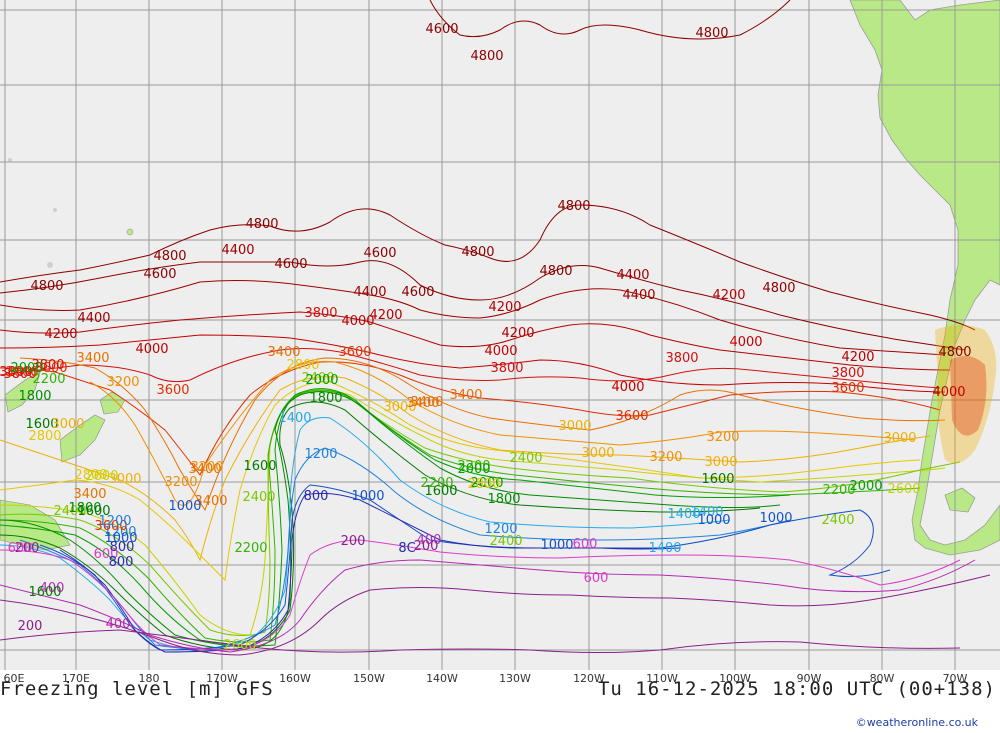 The height and width of the screenshot is (733, 1000). I want to click on longitude-label: 170W, so click(222, 678).